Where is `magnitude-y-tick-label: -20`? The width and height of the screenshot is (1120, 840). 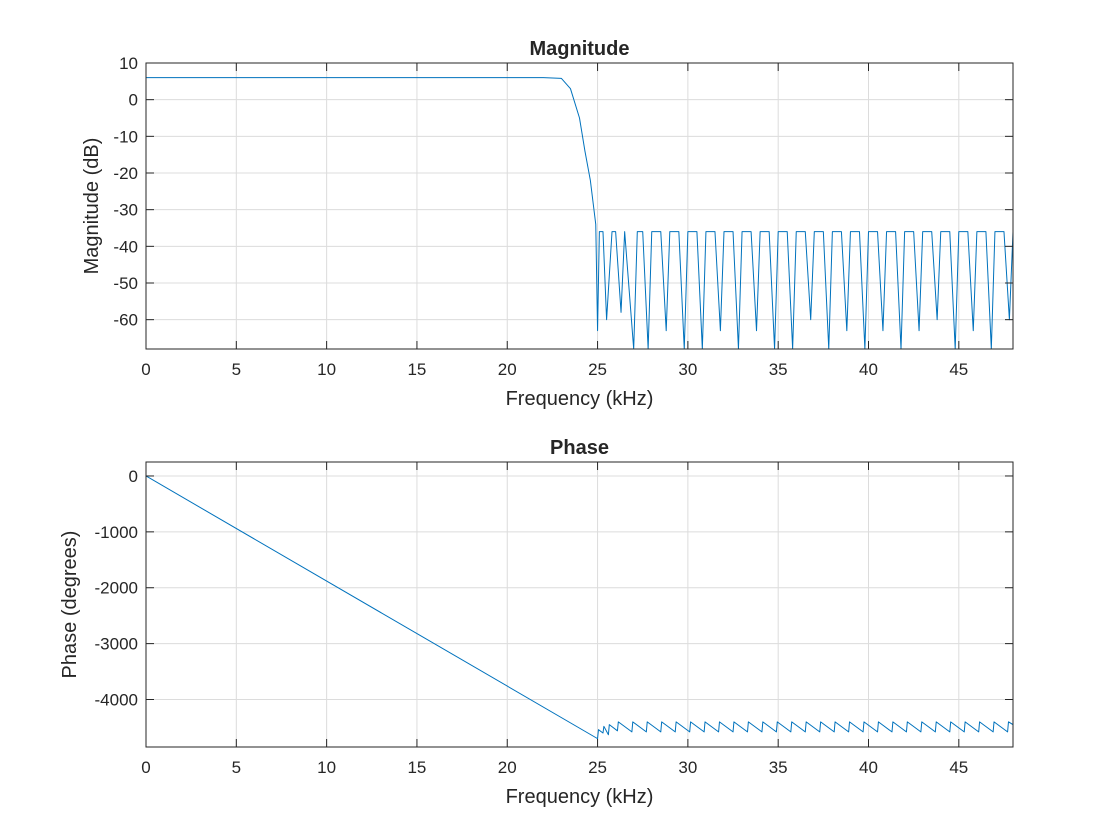 magnitude-y-tick-label: -20 is located at coordinates (125, 173).